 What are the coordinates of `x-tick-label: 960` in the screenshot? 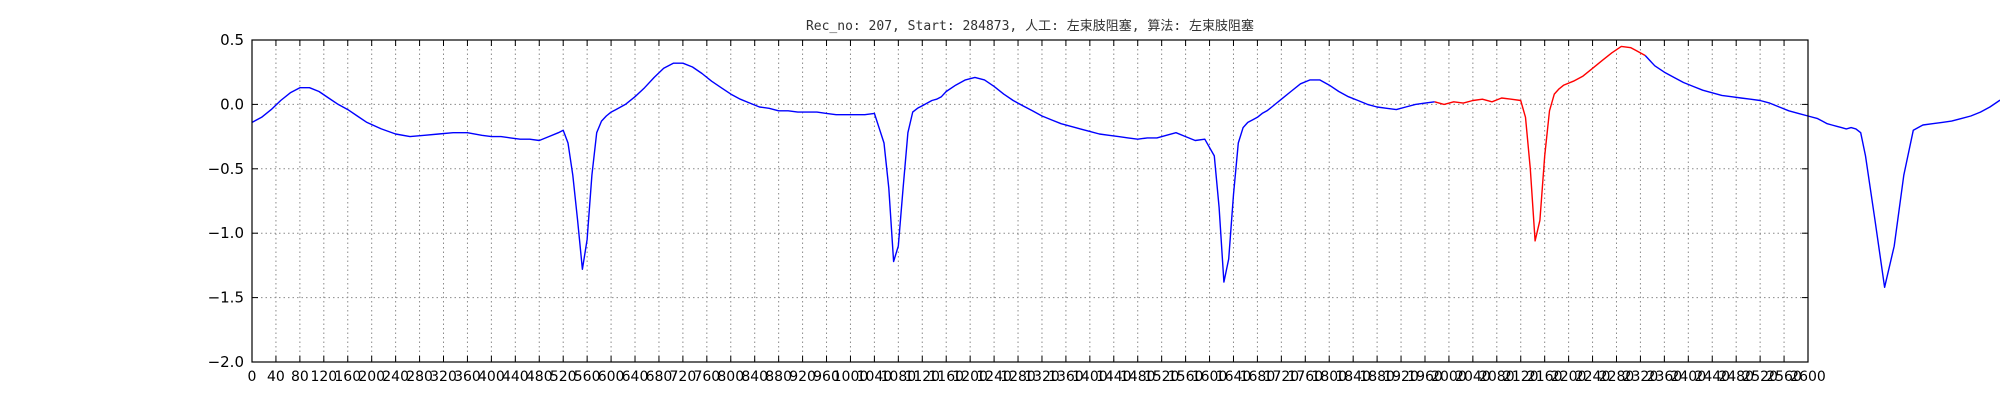 It's located at (826, 377).